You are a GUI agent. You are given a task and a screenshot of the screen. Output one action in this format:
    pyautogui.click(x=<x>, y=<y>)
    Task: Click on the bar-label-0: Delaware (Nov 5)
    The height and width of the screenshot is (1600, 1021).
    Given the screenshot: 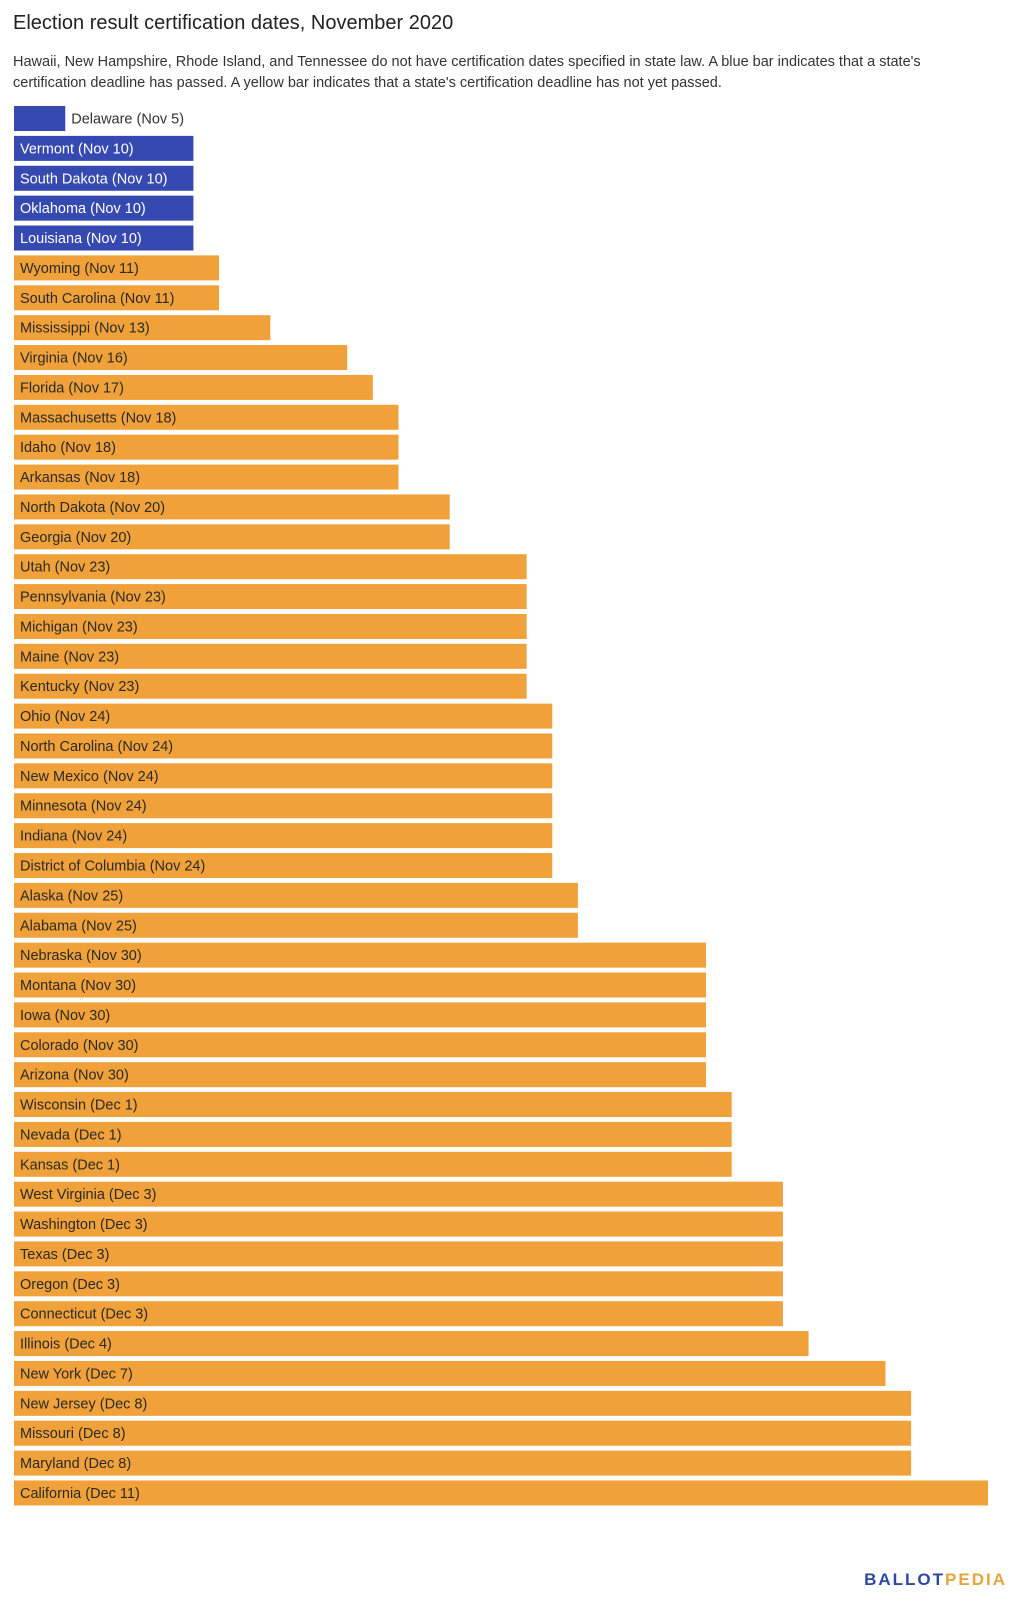 What is the action you would take?
    pyautogui.click(x=127, y=120)
    